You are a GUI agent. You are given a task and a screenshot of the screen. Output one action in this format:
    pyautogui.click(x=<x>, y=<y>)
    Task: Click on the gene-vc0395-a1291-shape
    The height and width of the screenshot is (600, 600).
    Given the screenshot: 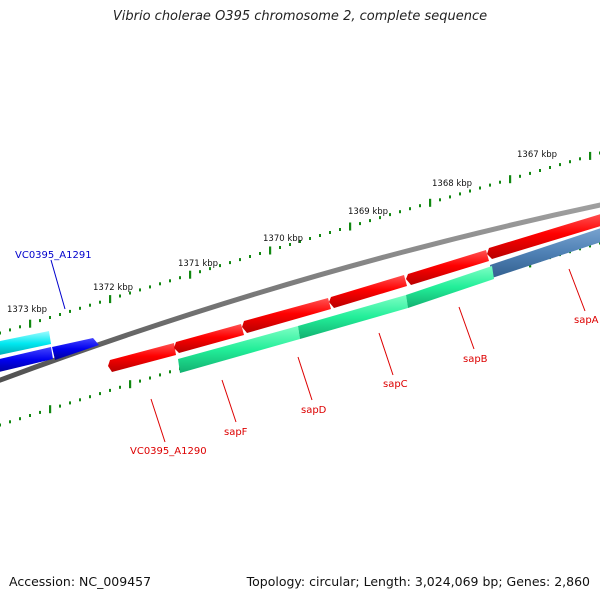 What is the action you would take?
    pyautogui.click(x=26, y=360)
    